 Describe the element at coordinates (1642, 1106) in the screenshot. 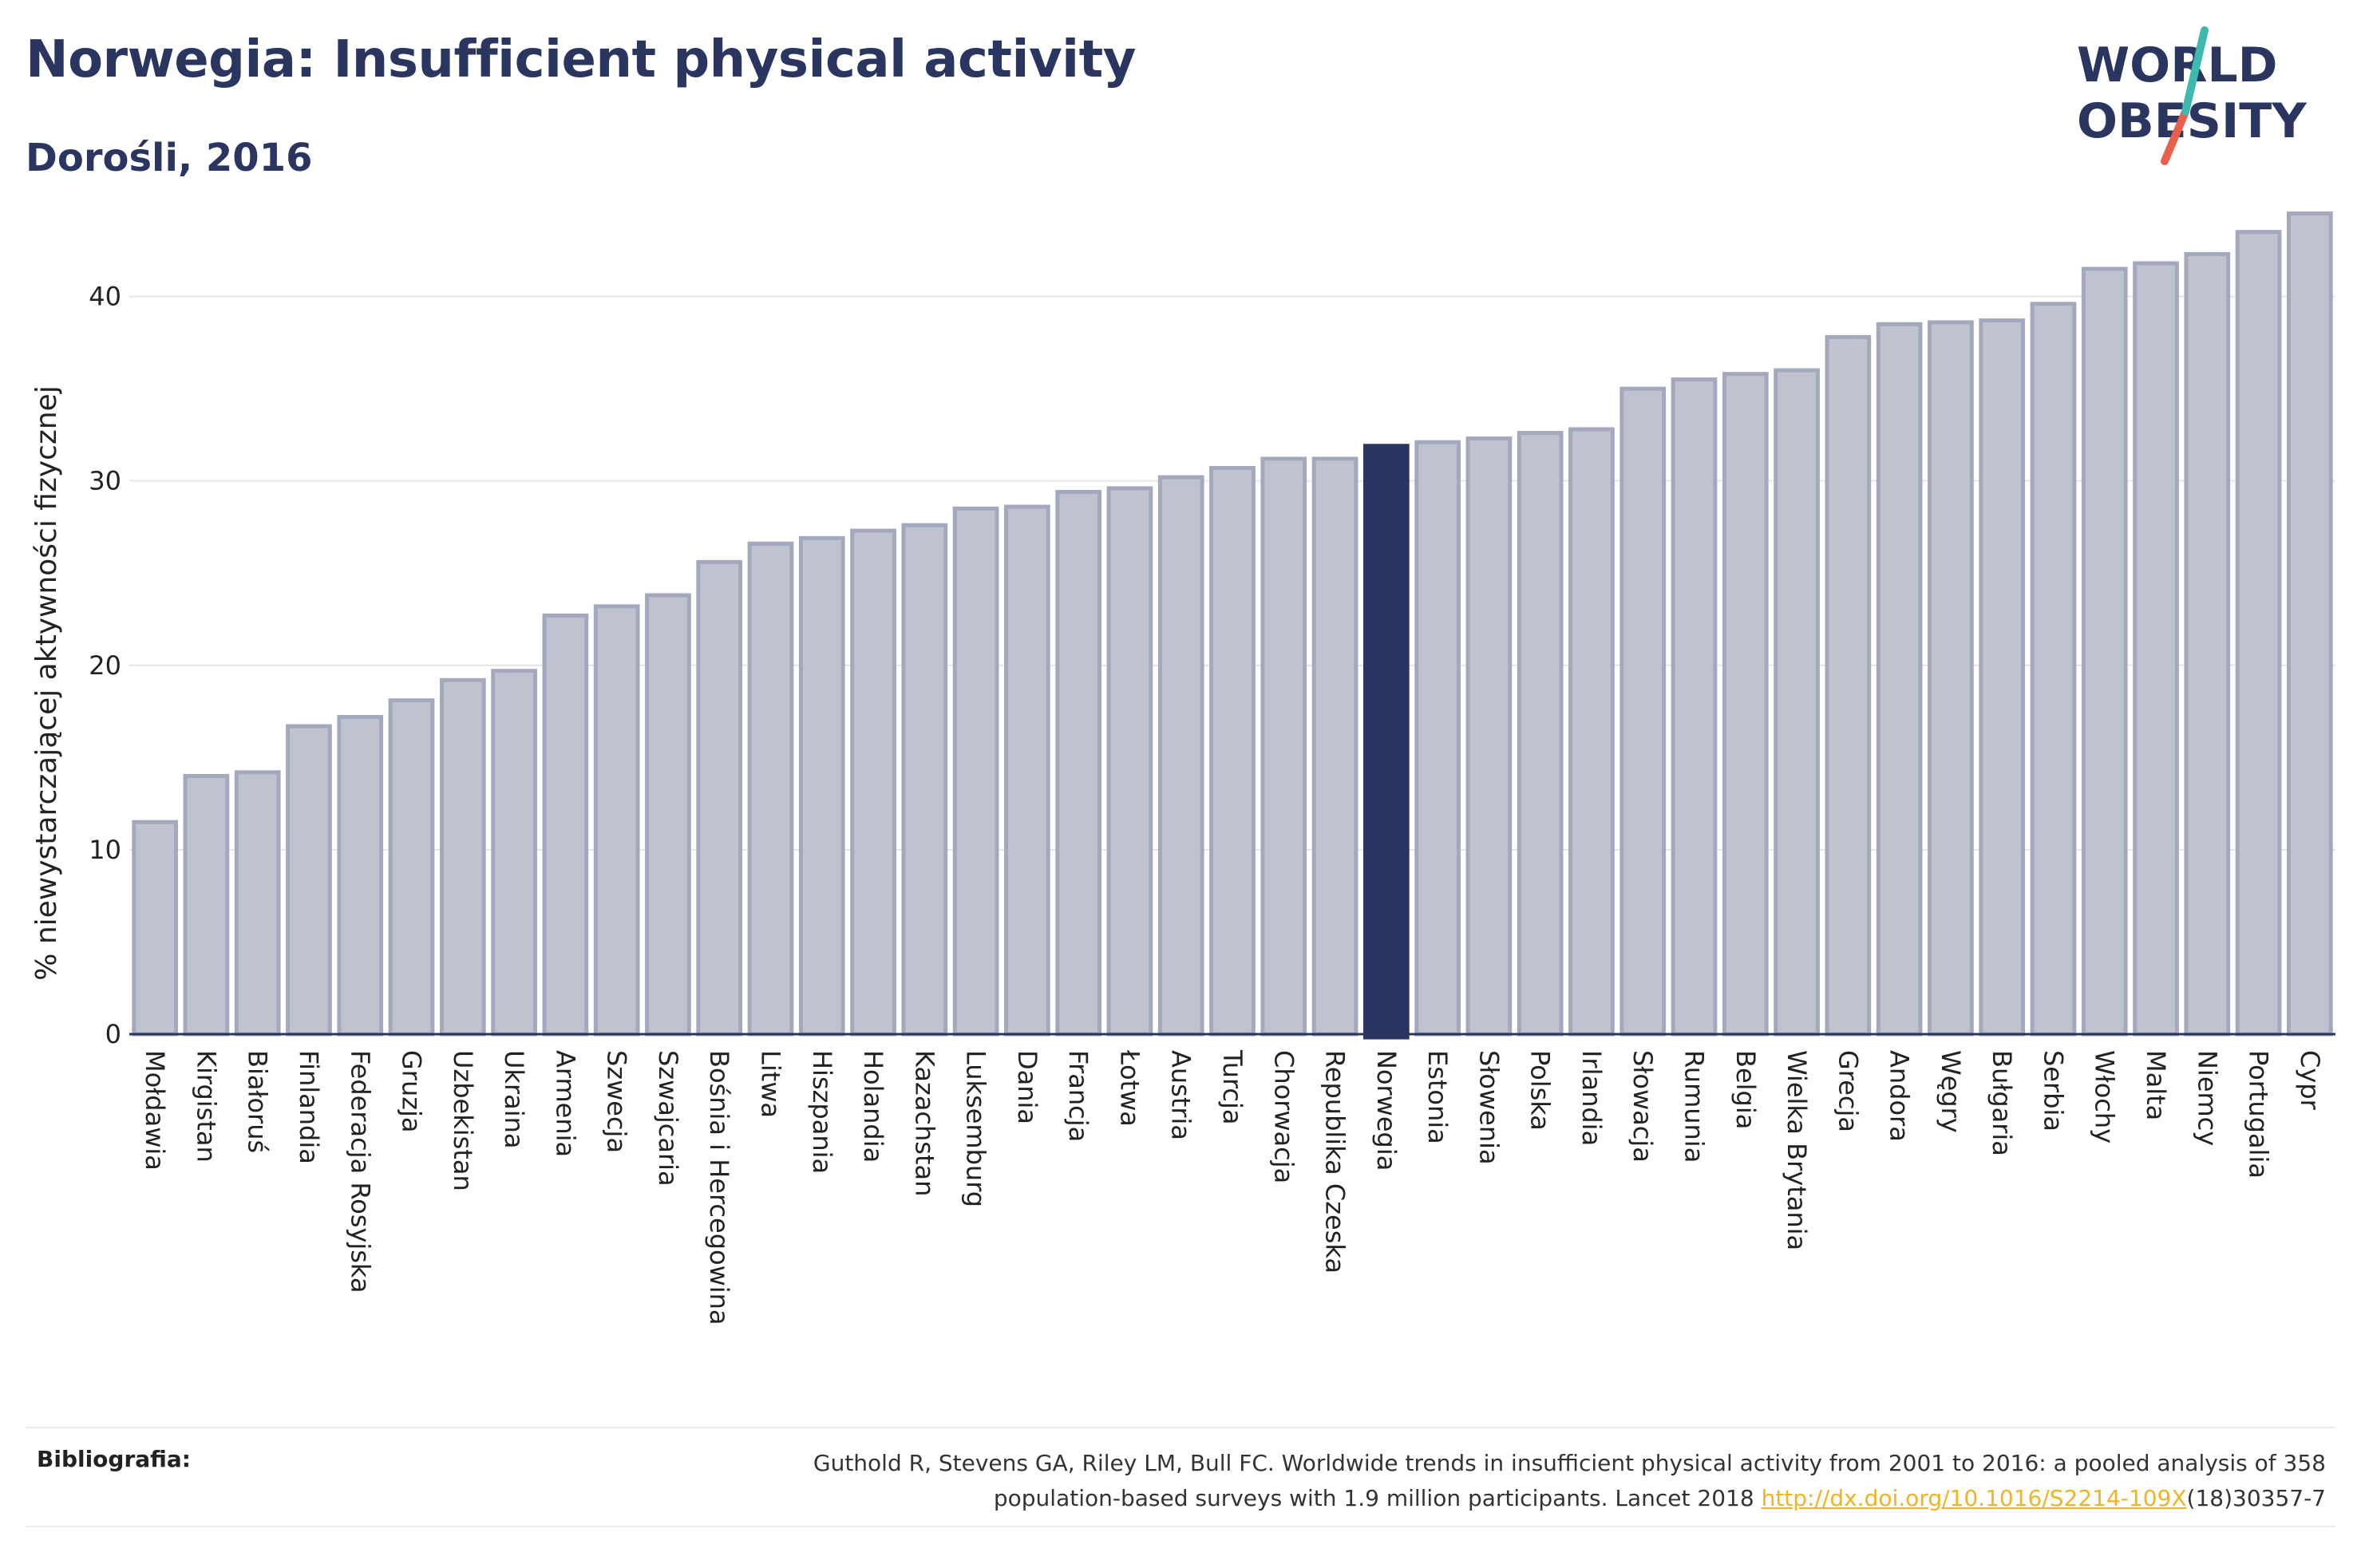

I see `x-tick-label: Słowacja` at that location.